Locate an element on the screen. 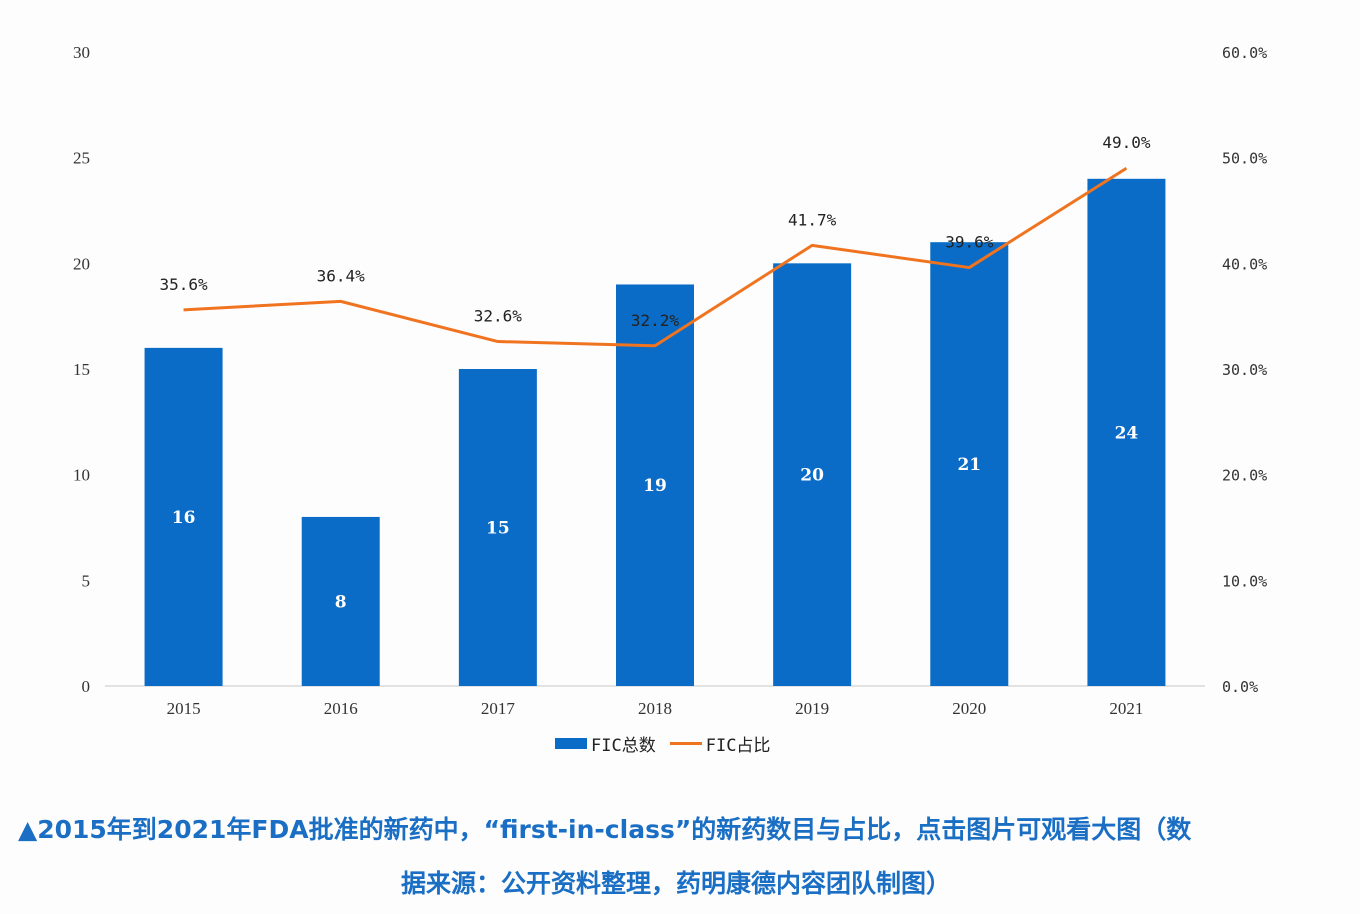 The width and height of the screenshot is (1360, 914). x-tick-label: 2019 is located at coordinates (812, 708).